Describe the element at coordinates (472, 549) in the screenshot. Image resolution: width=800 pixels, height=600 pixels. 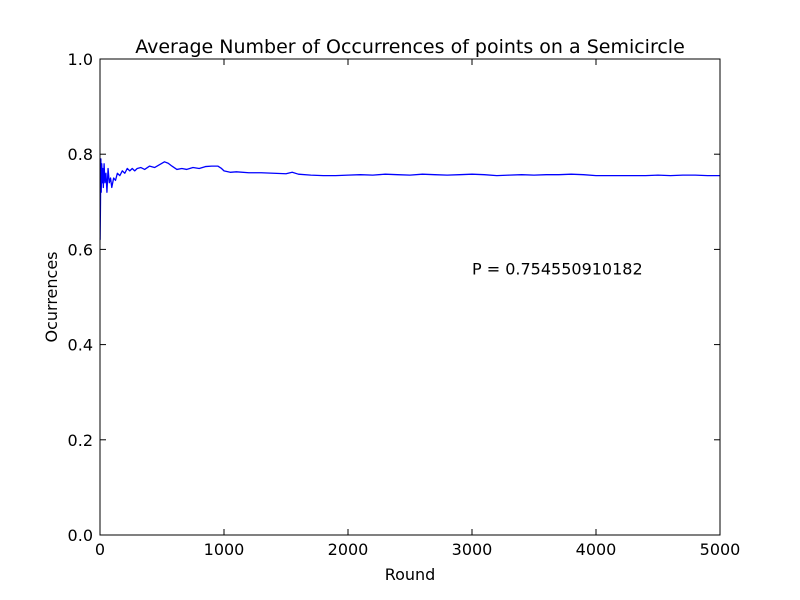
I see `x-tick-label: 3000` at that location.